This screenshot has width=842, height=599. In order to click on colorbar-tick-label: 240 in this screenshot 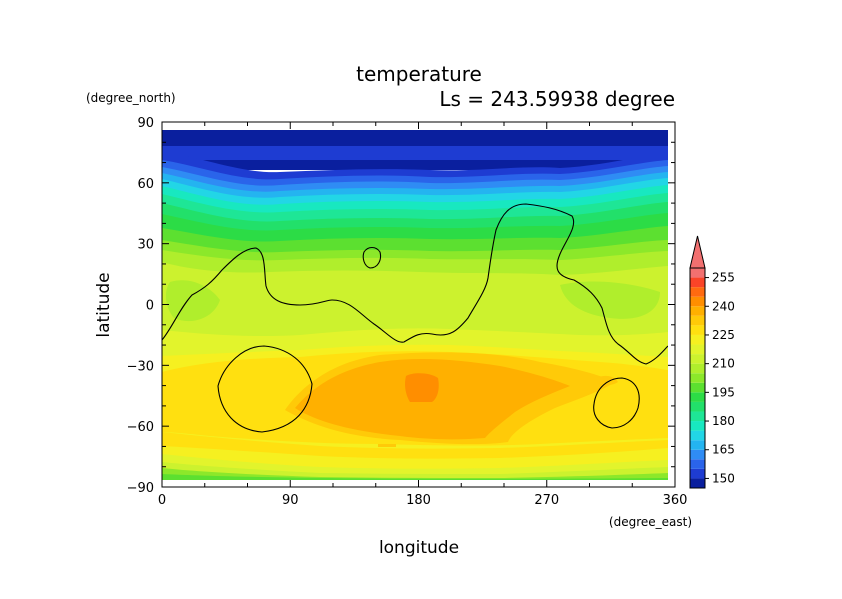, I will do `click(723, 306)`.